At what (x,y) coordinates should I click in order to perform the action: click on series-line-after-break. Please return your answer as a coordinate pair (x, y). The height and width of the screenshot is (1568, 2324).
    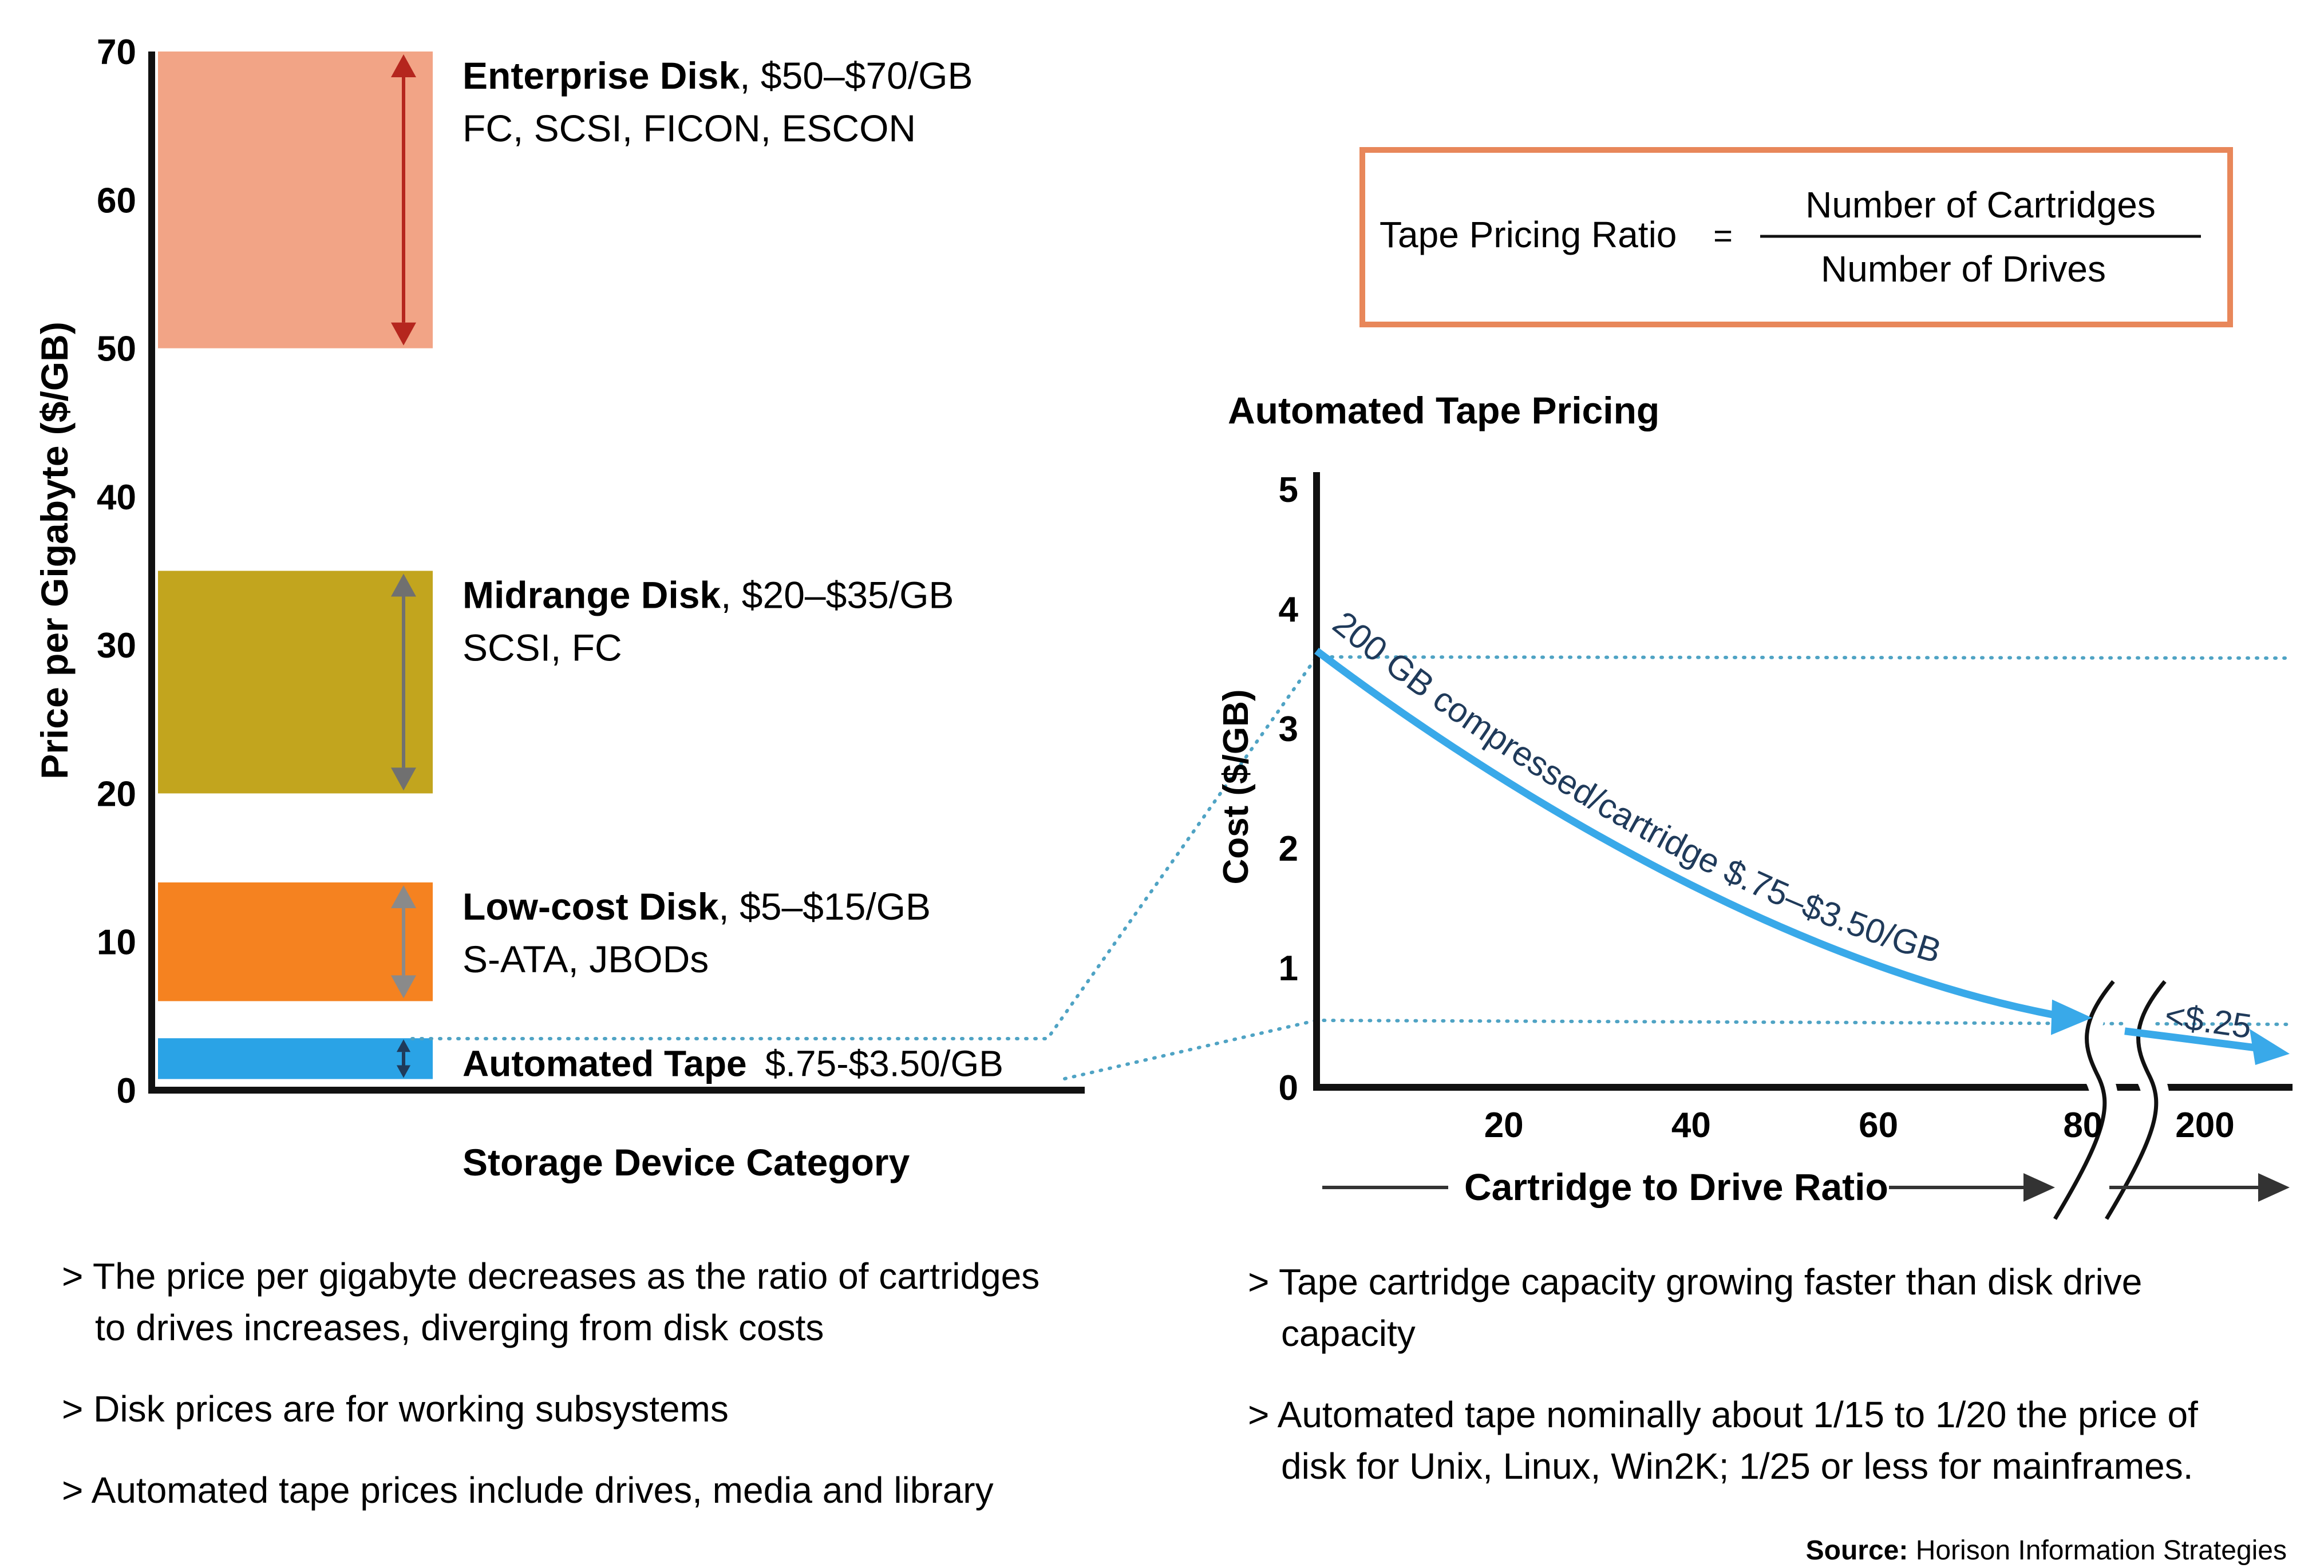
    Looking at the image, I should click on (2190, 1039).